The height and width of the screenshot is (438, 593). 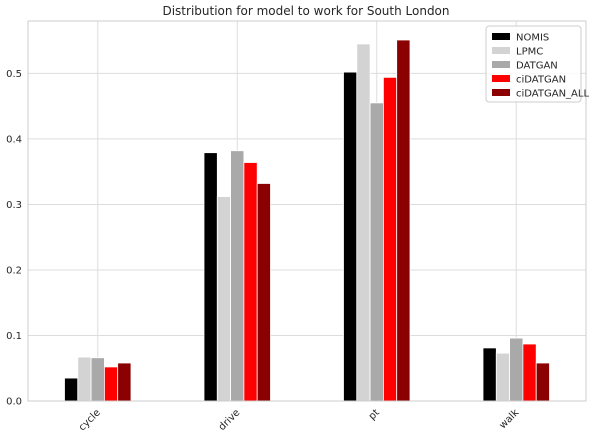 I want to click on legend-label: ciDATGAN_ALL, so click(x=552, y=94).